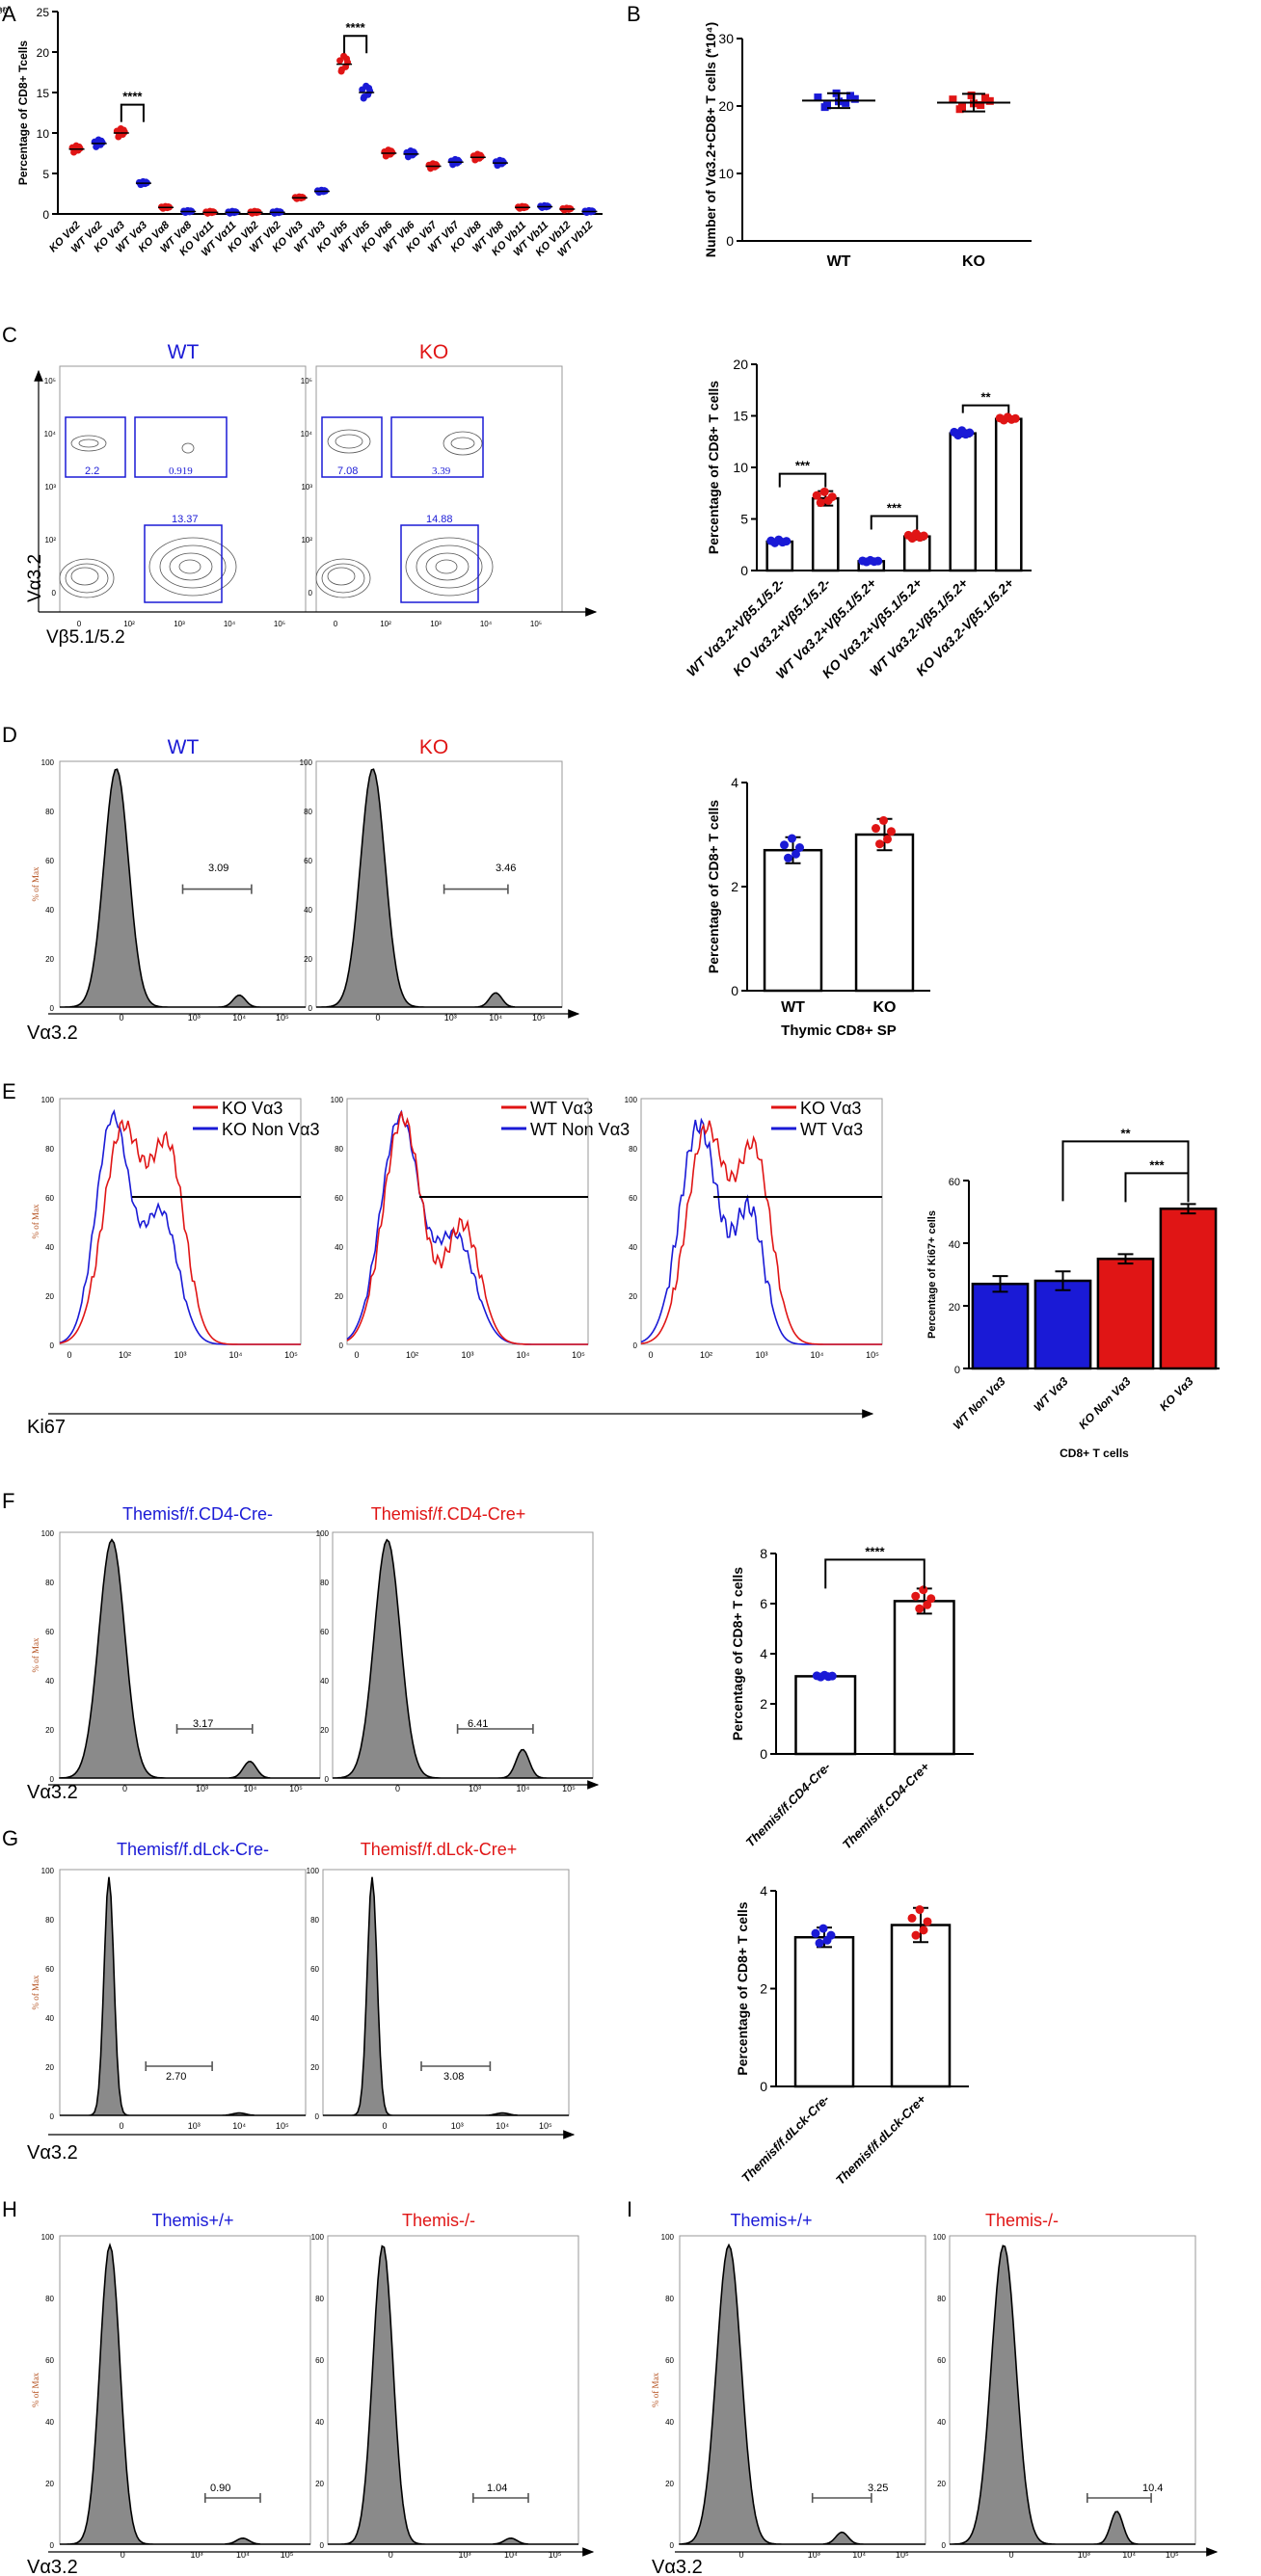 The image size is (1261, 2576). I want to click on flow-g-wt-x-tick-label: 10⁵, so click(282, 2126).